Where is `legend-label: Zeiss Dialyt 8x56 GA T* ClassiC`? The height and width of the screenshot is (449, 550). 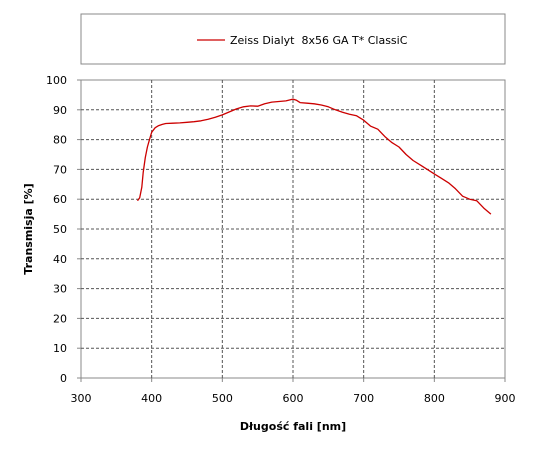
legend-label: Zeiss Dialyt 8x56 GA T* ClassiC is located at coordinates (319, 40).